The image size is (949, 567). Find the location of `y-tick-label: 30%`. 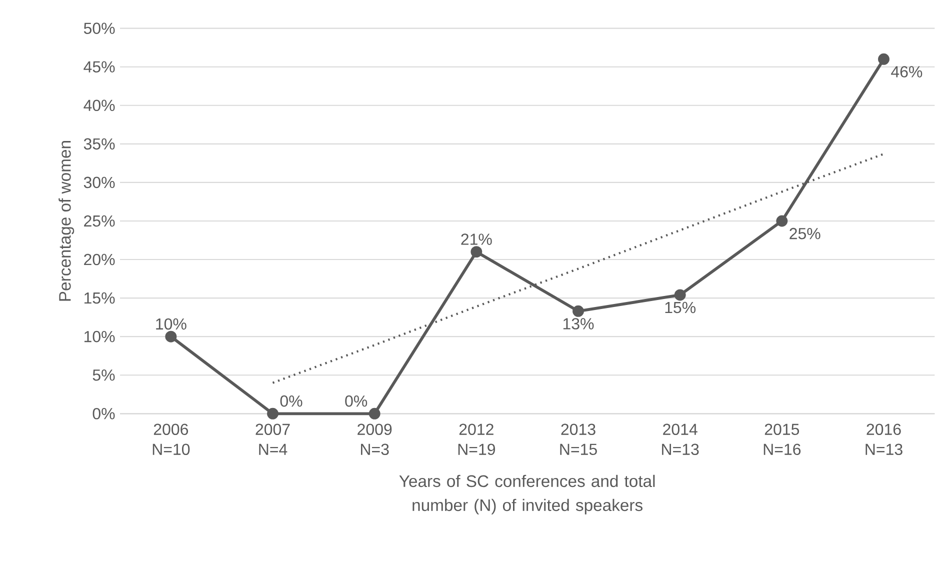

y-tick-label: 30% is located at coordinates (99, 182).